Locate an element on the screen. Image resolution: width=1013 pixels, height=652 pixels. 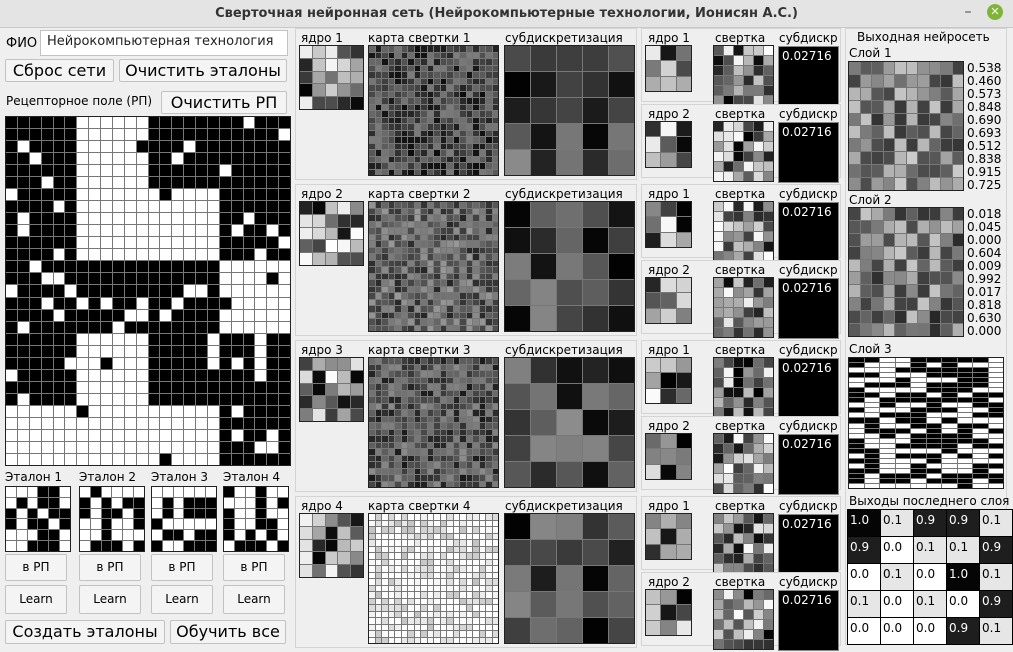
etalon-2-to-rp-button: в РП is located at coordinates (110, 567).